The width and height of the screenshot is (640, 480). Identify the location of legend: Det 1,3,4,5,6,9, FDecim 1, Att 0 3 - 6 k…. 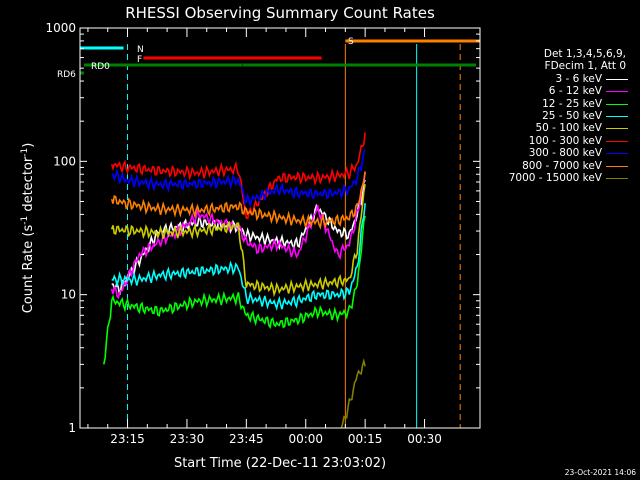
(556, 116).